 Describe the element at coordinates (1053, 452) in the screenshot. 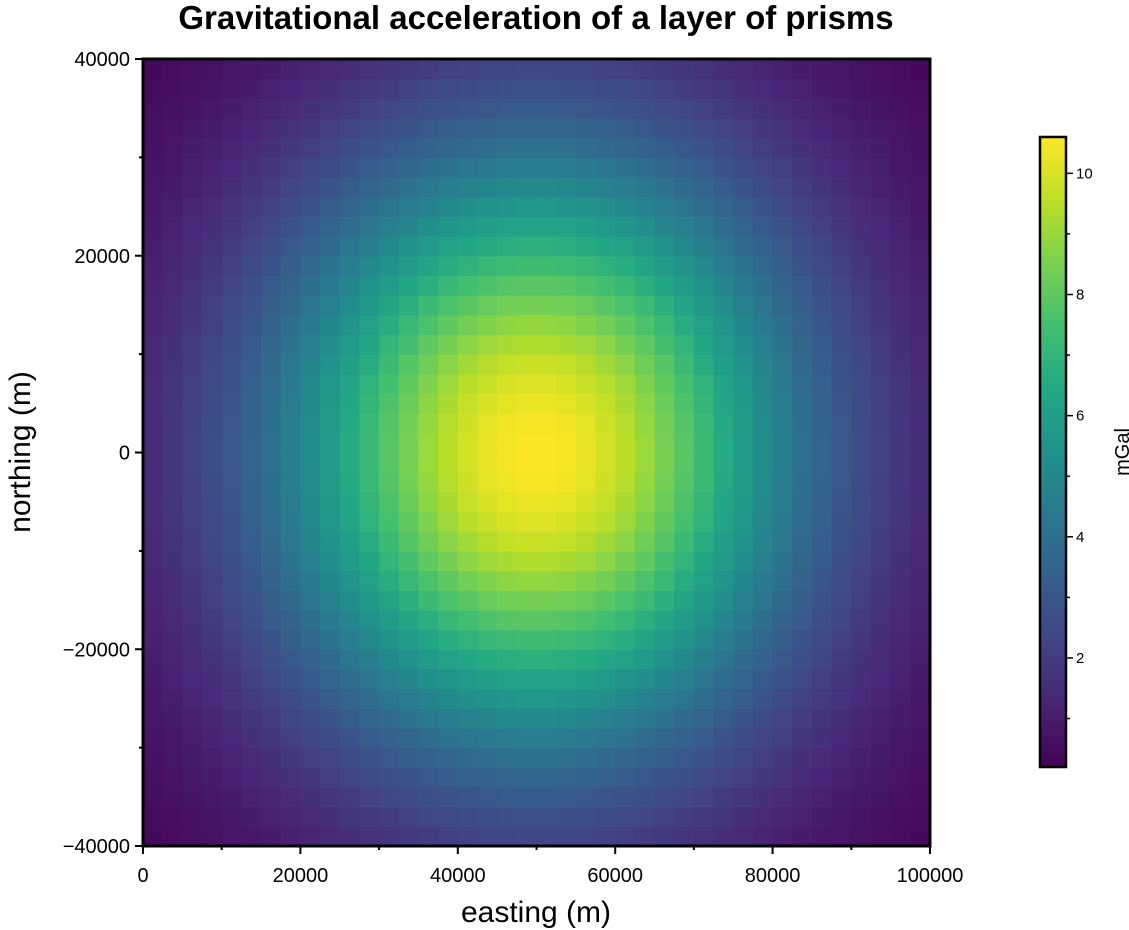

I see `colorbar` at that location.